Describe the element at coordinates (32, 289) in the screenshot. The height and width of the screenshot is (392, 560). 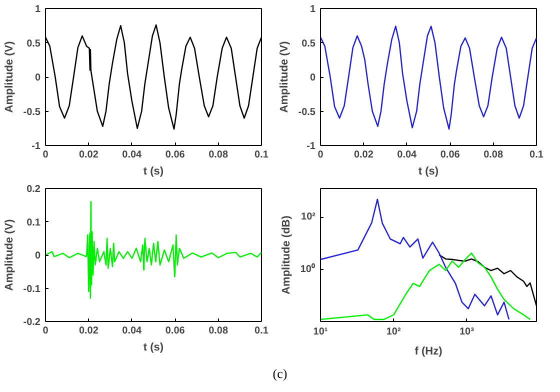
I see `y-tick-label: -0.1` at that location.